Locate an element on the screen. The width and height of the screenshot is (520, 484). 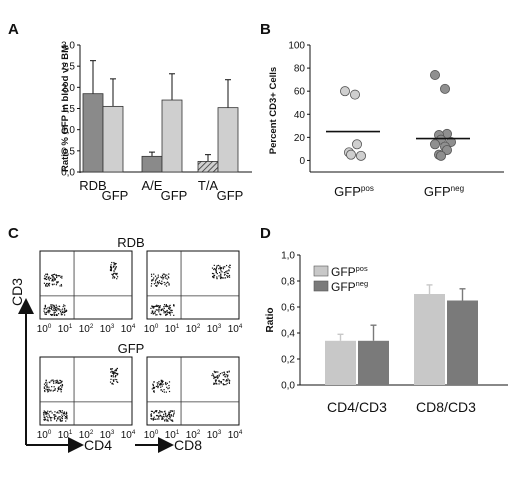
x-tick-label: 10⁰ is located at coordinates (44, 435).